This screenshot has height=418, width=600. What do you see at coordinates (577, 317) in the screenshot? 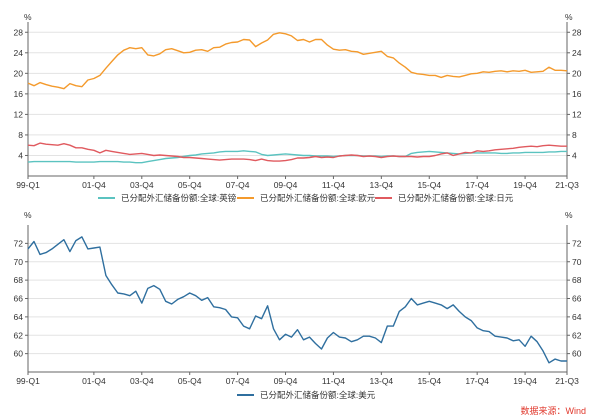
I see `y-tick-label-right: 64` at bounding box center [577, 317].